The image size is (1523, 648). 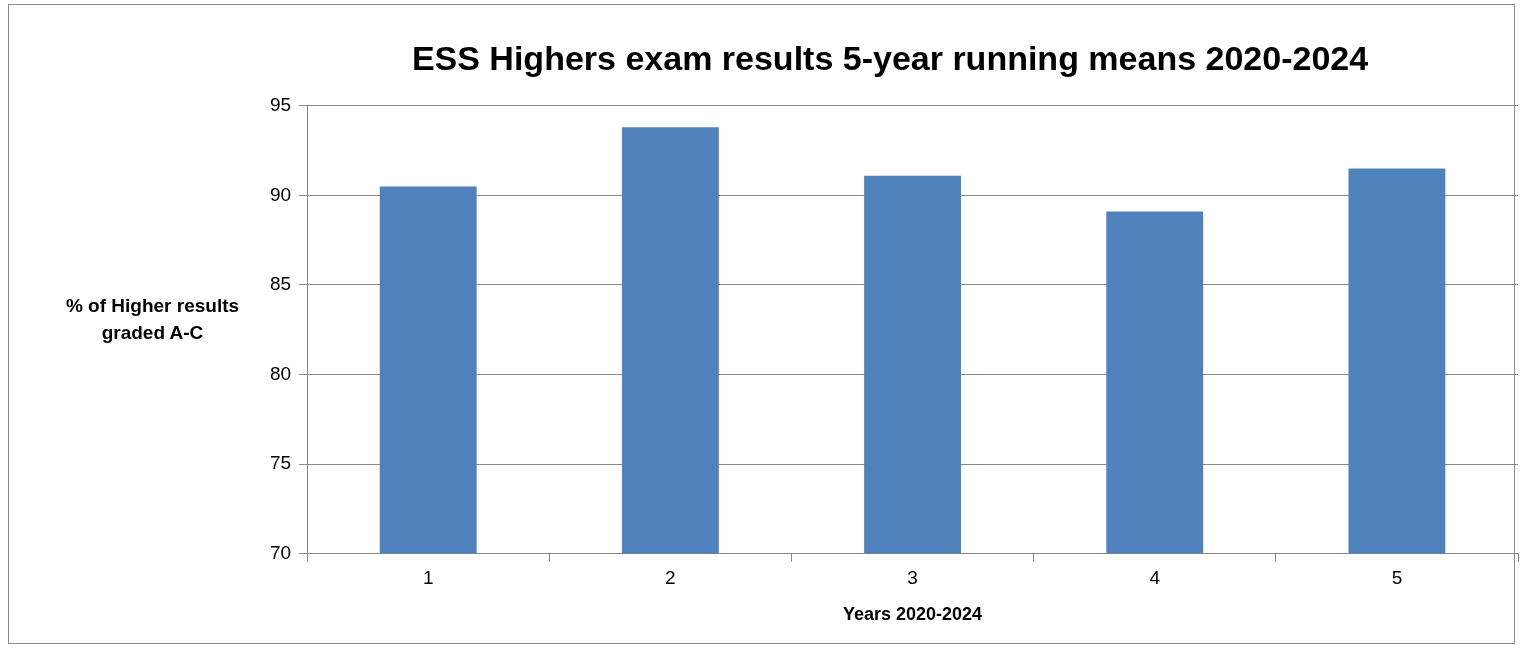 I want to click on y-axis-title: % of Higher results graded A-C, so click(x=152, y=319).